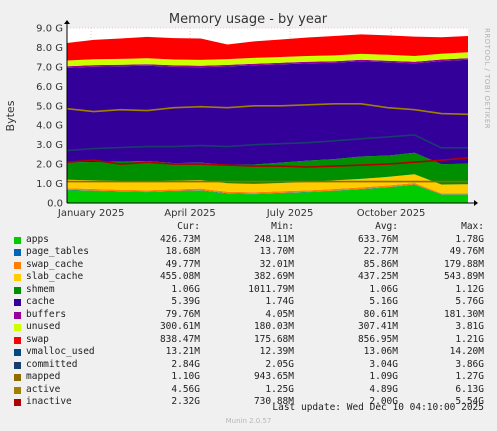 The height and width of the screenshot is (431, 497). Describe the element at coordinates (469, 364) in the screenshot. I see `legend-max: 3.86G` at that location.